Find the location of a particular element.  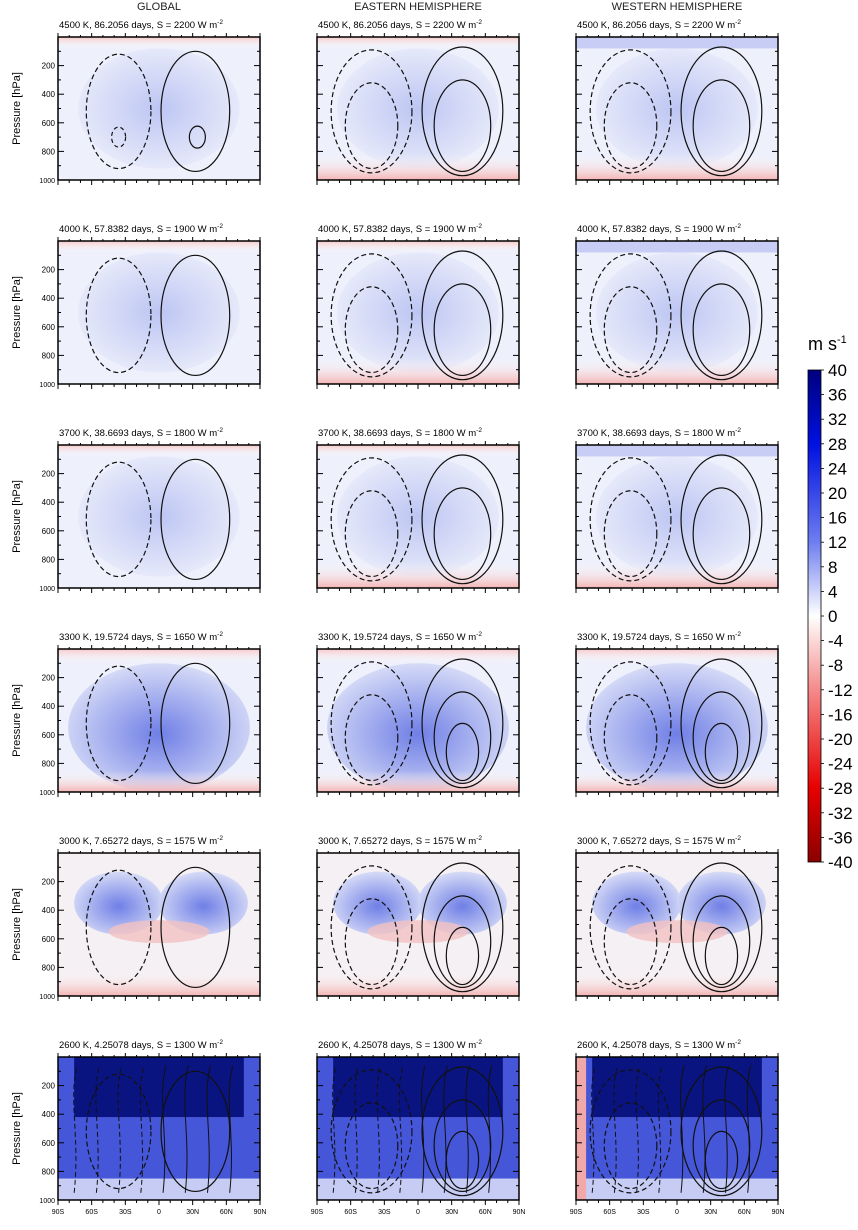

colorbar-label: 40 is located at coordinates (837, 370).